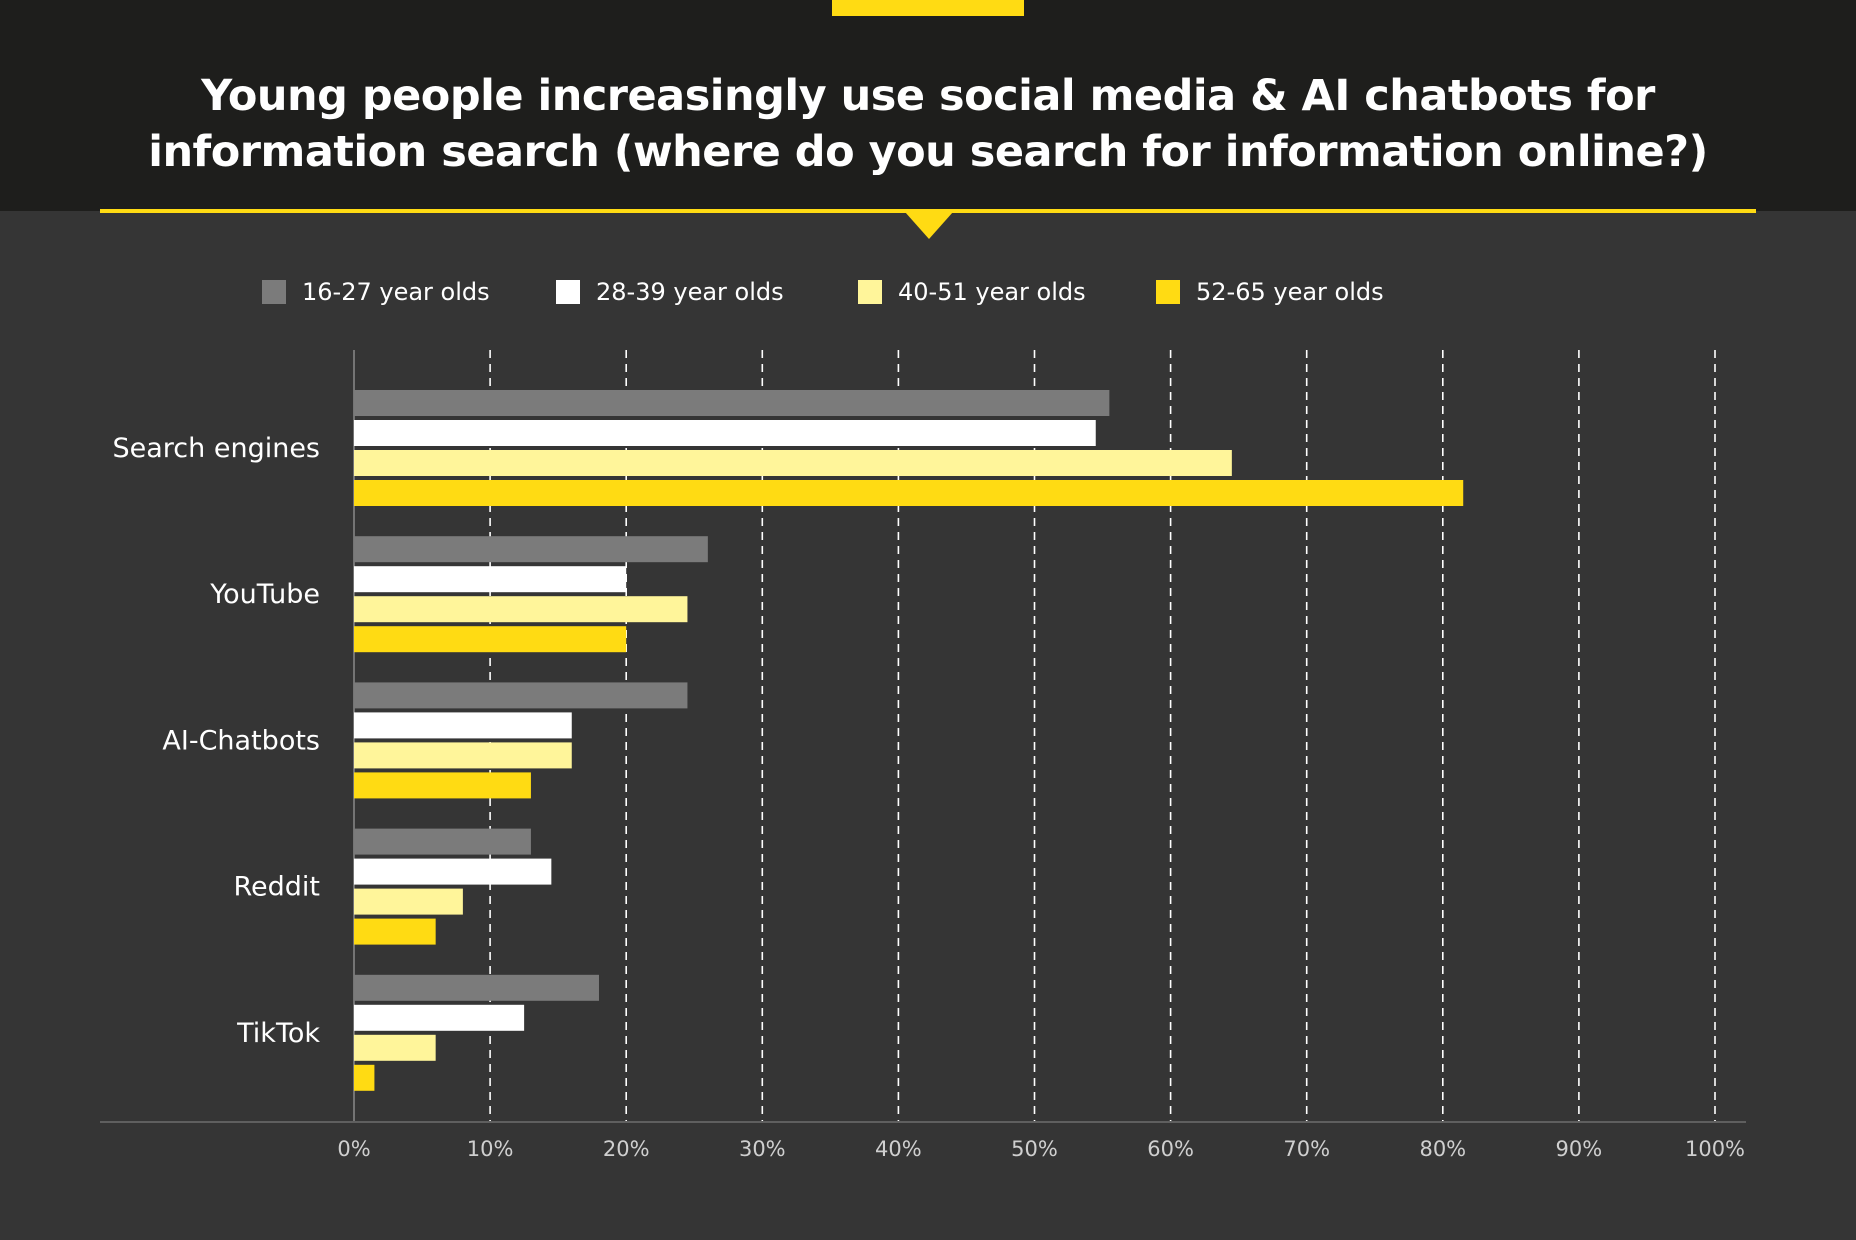 This screenshot has width=1856, height=1240. What do you see at coordinates (690, 292) in the screenshot?
I see `legend-label: 28-39 year olds` at bounding box center [690, 292].